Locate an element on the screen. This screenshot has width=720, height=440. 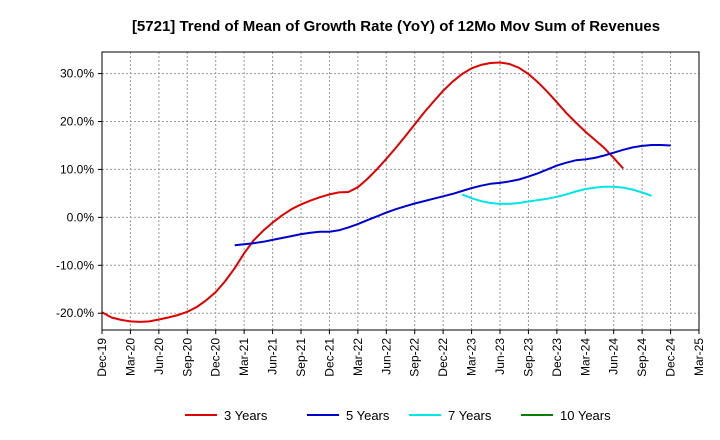
x-tick-label: Dec-24 is located at coordinates (671, 357).